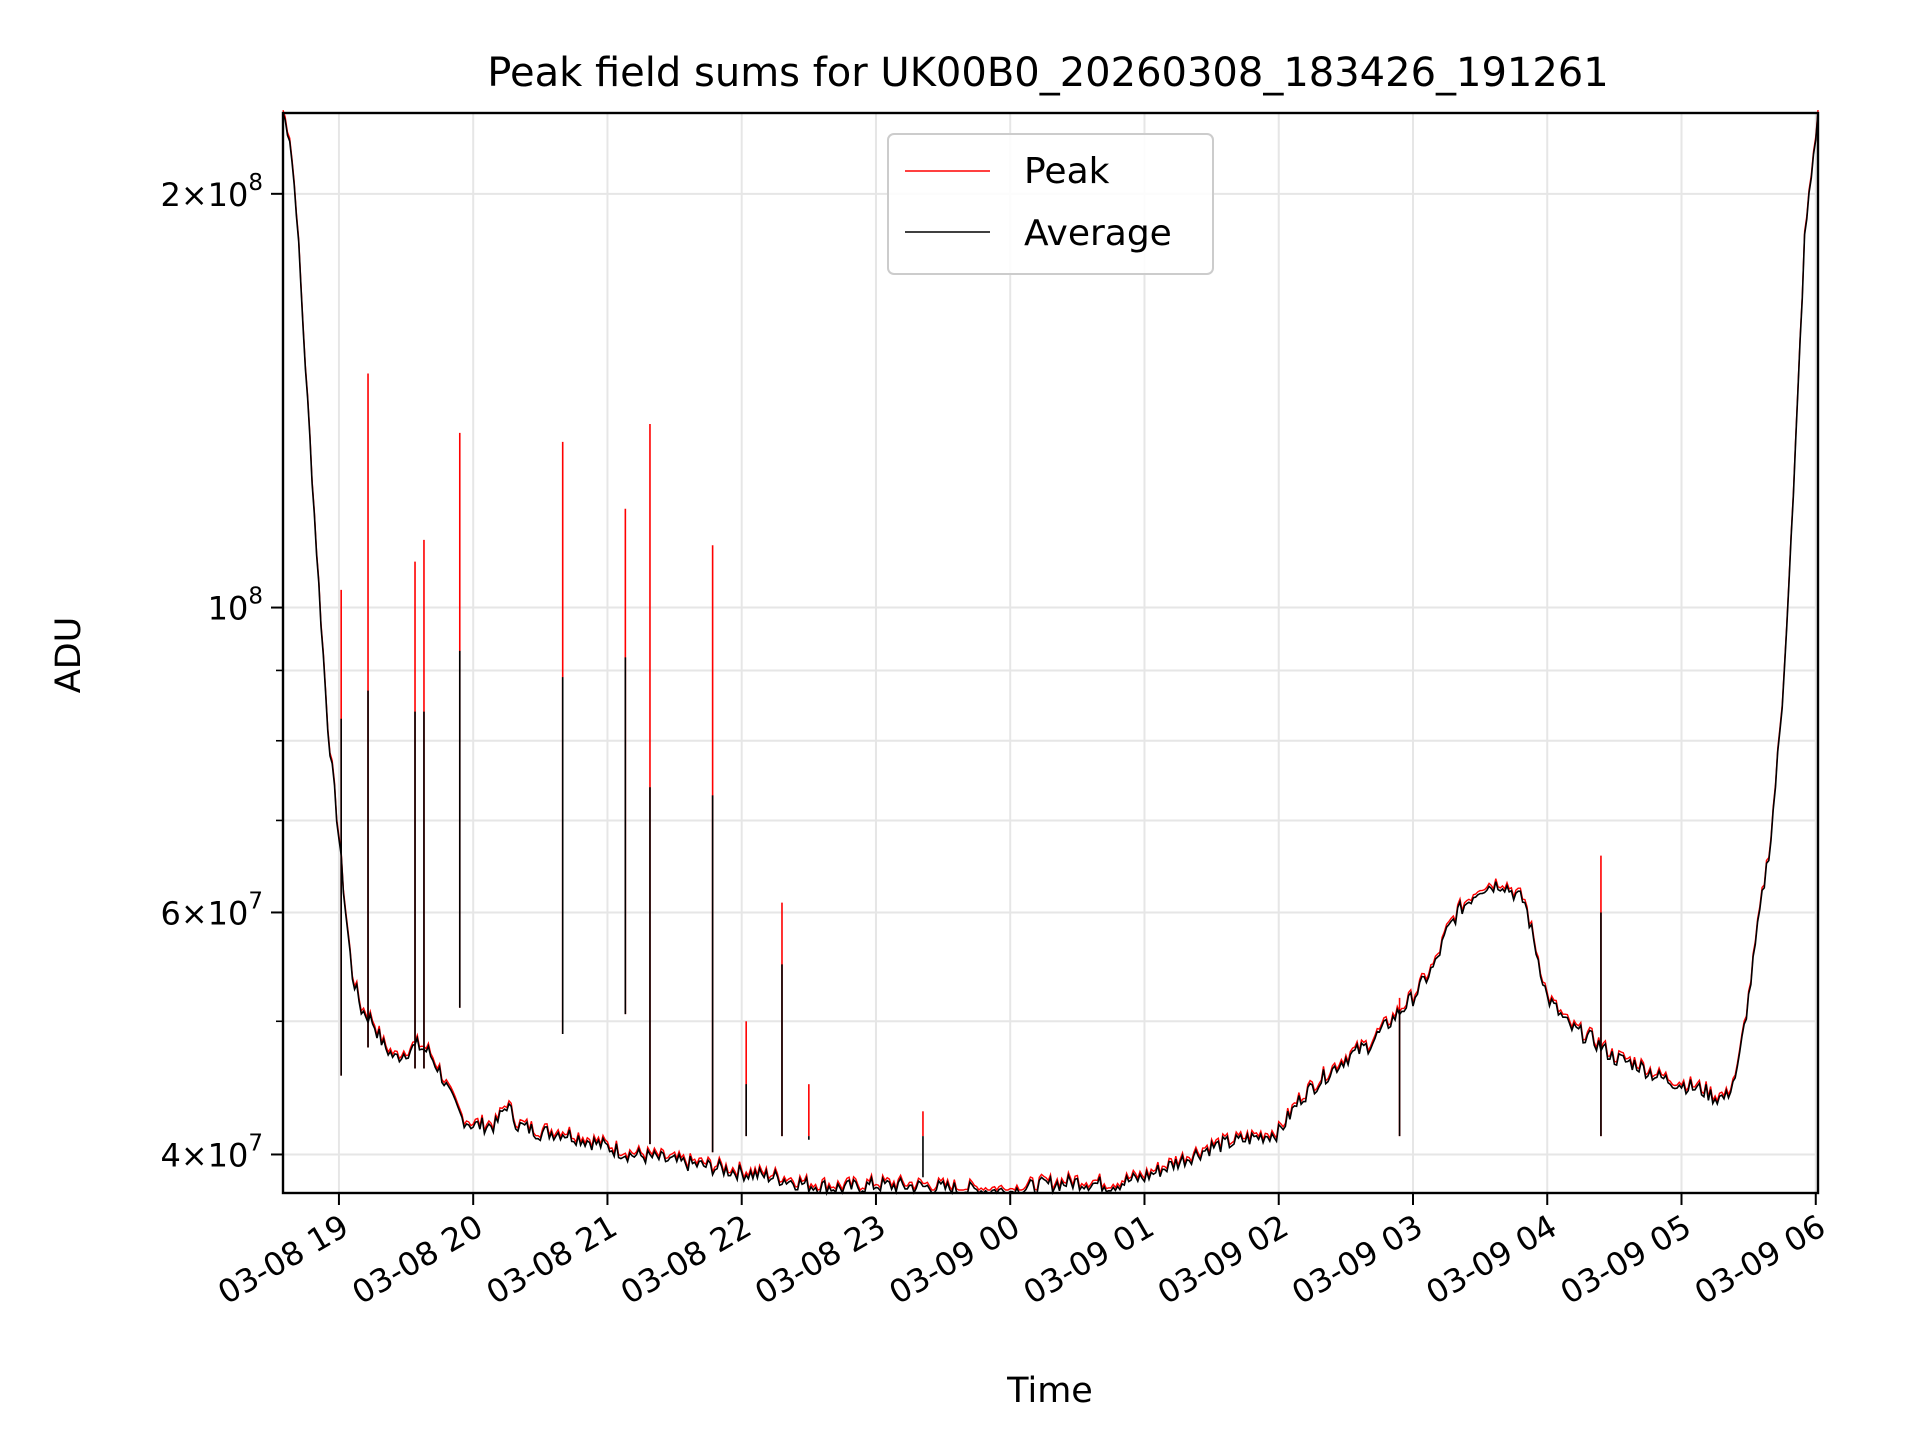 The image size is (1920, 1440). I want to click on y-tick-label: 6×107, so click(211, 910).